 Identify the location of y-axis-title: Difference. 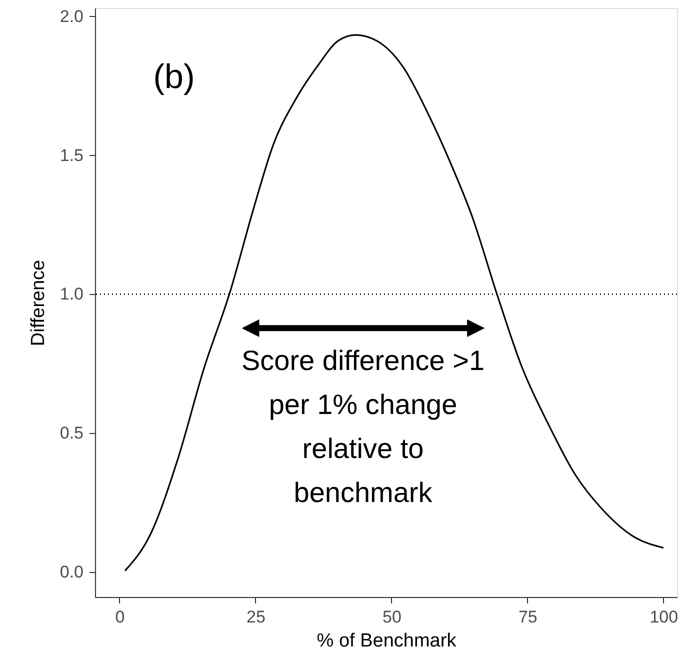
(38, 303).